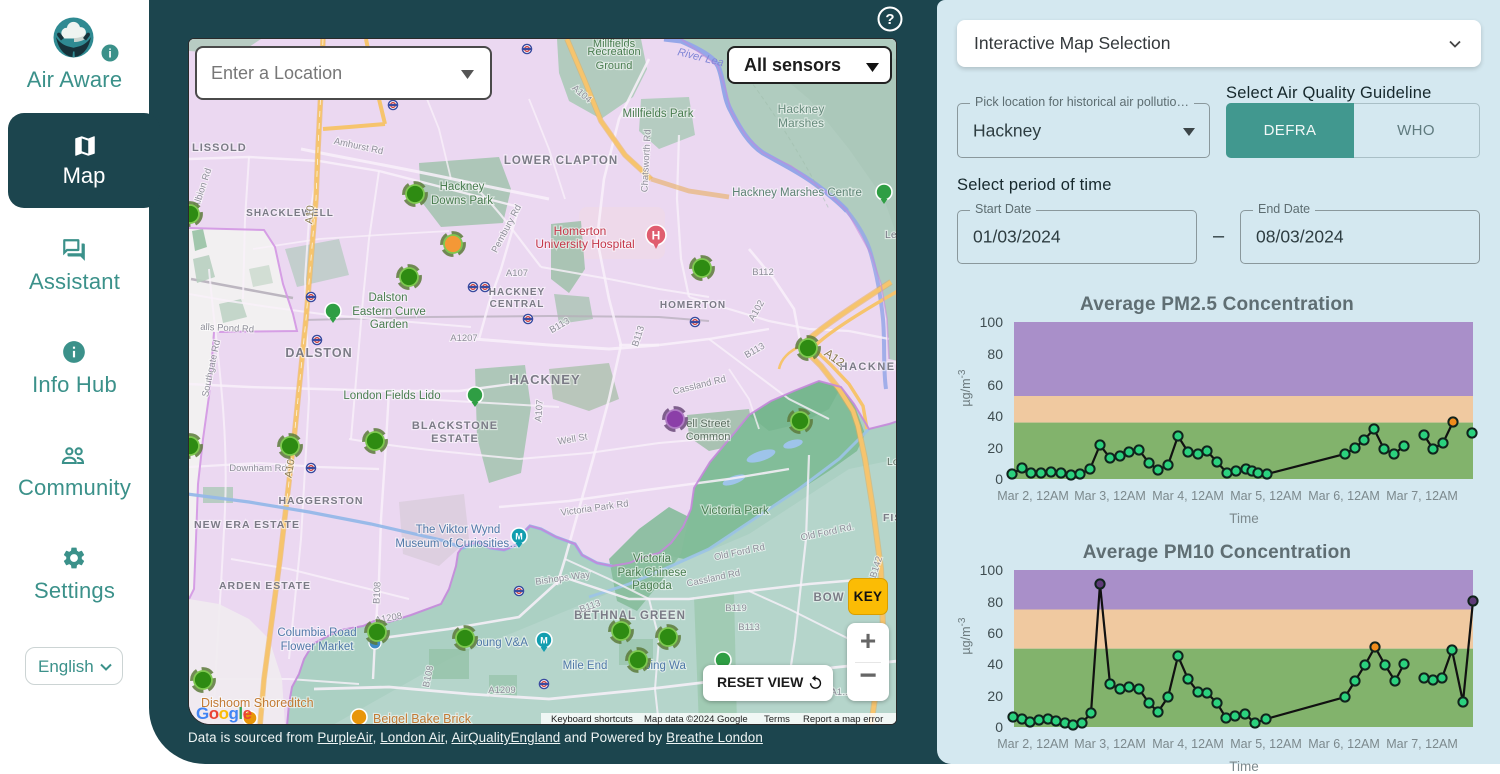  Describe the element at coordinates (320, 501) in the screenshot. I see `svg-text: HAGGERSTON` at that location.